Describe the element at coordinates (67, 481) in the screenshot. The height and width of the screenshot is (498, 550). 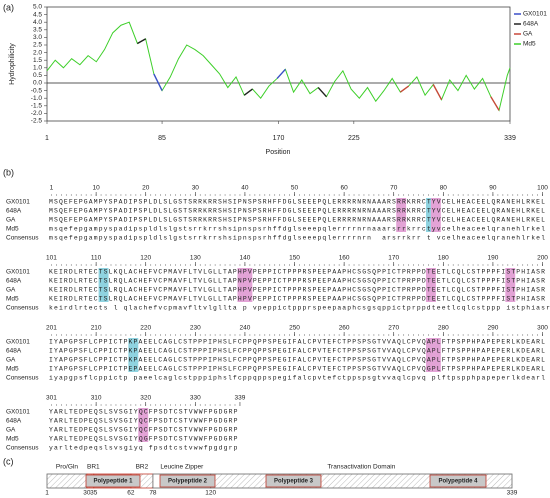
I see `domain-segment` at that location.